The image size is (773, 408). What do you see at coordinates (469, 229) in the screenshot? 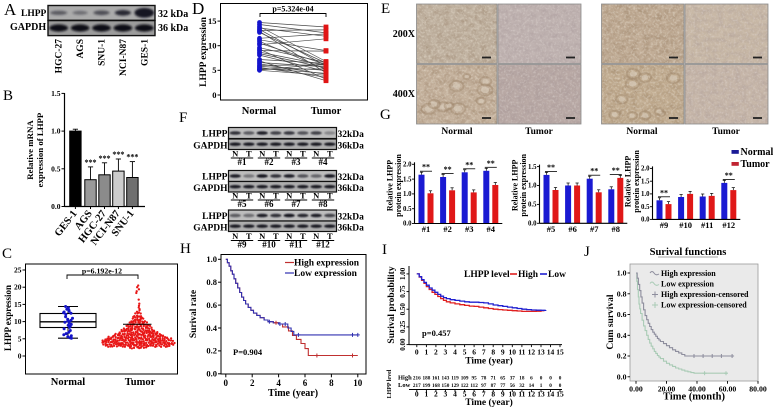
I see `svg-text: #3` at bounding box center [469, 229].